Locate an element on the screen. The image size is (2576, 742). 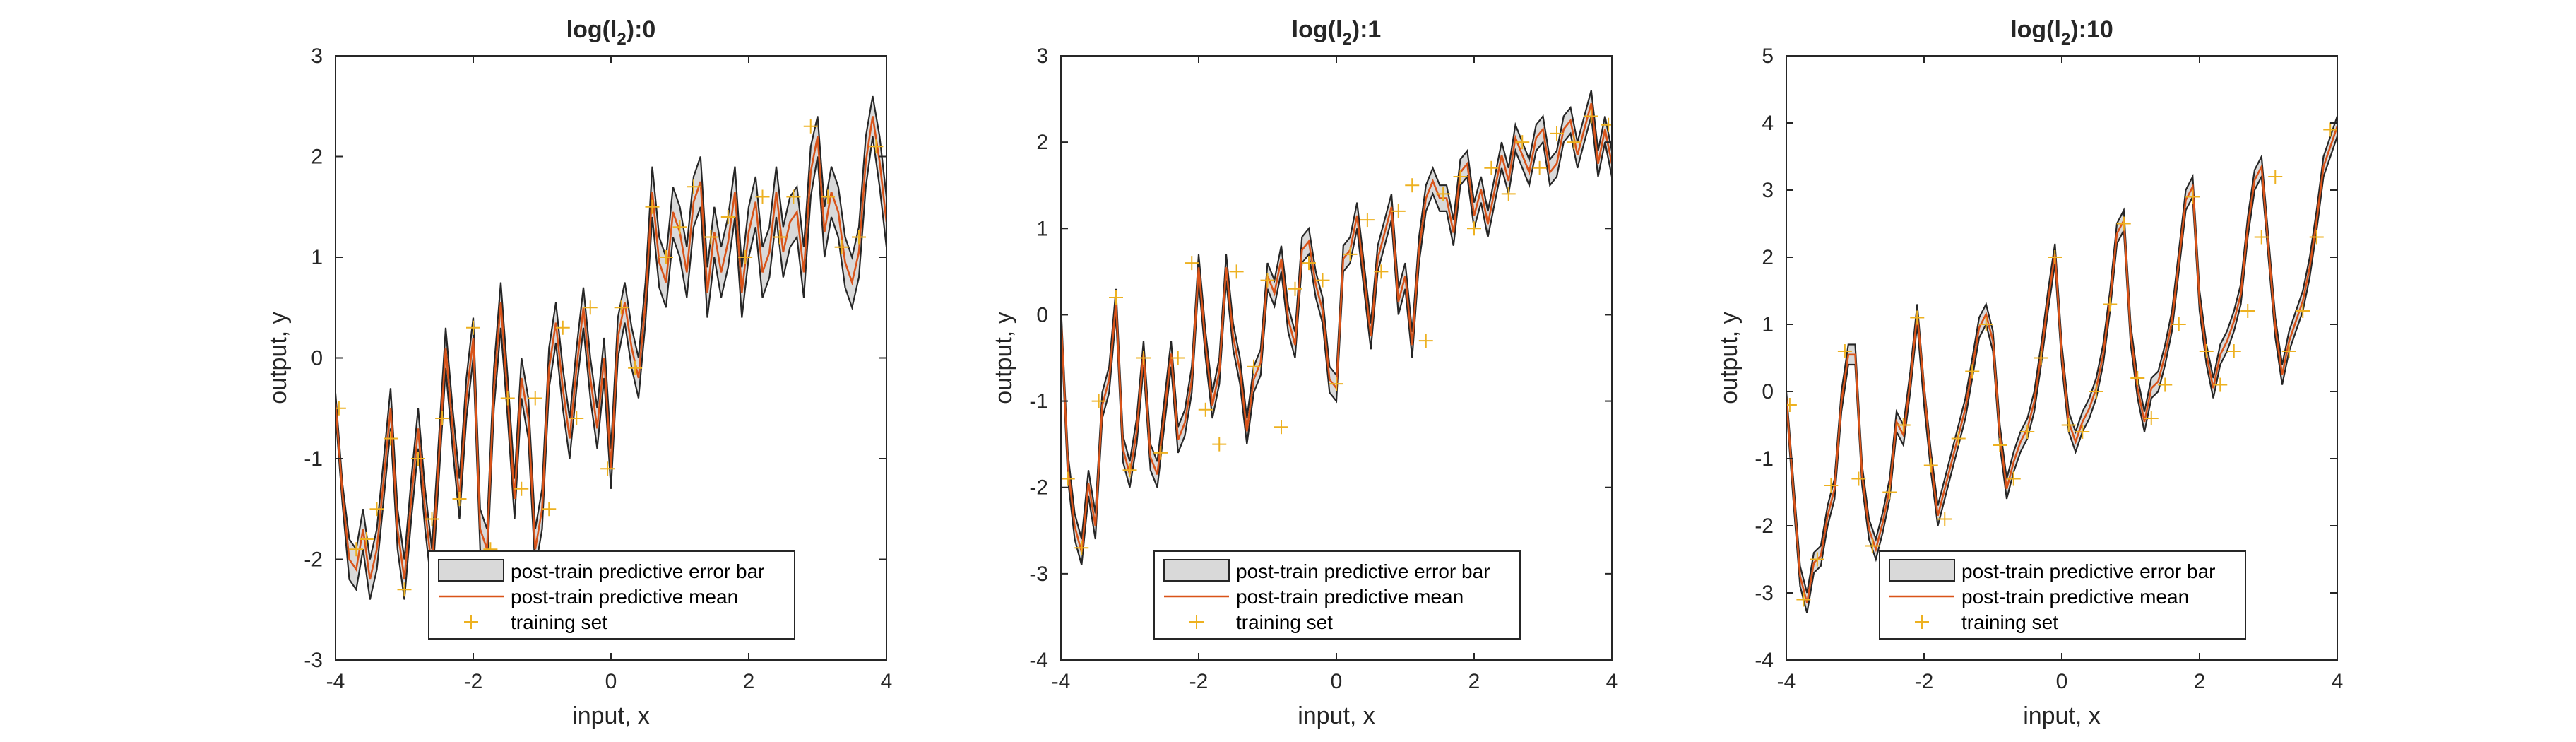
legend-training-label: training set is located at coordinates (1284, 622).